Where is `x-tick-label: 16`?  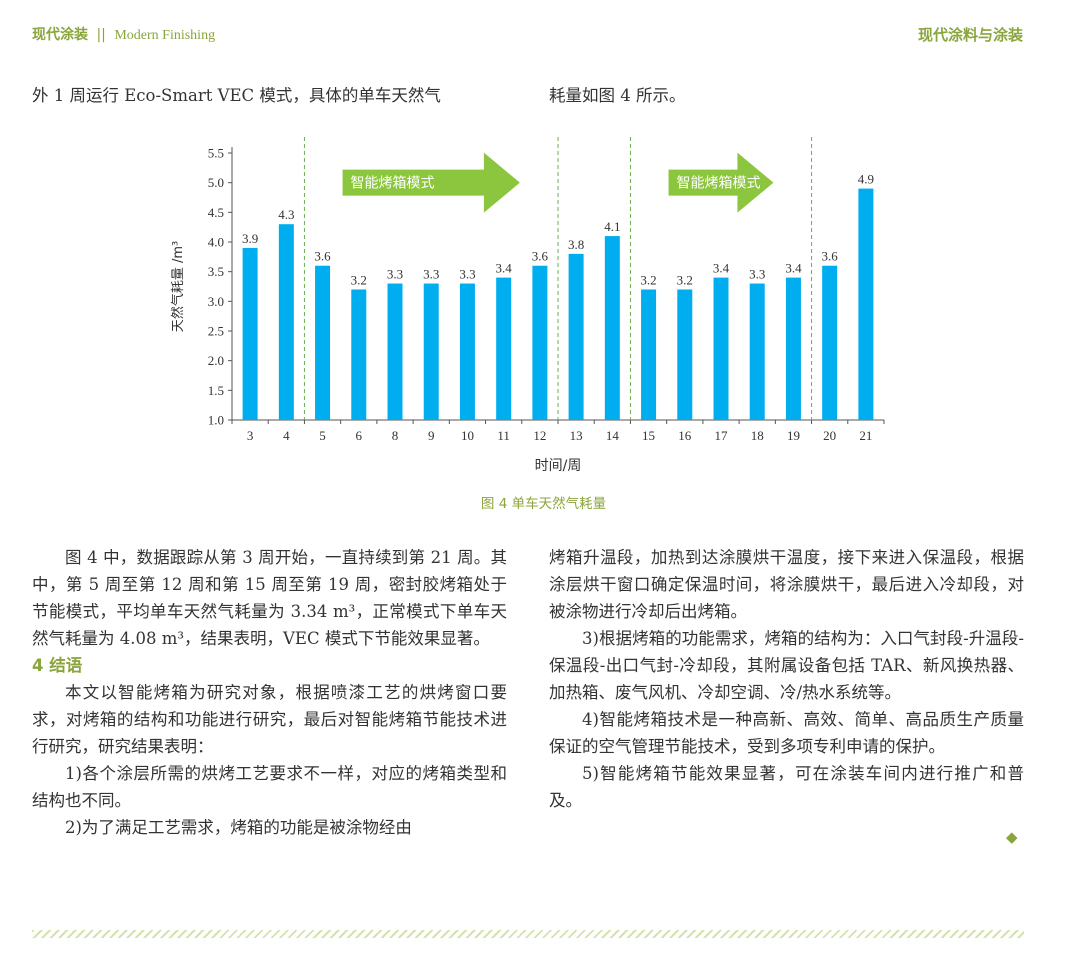 x-tick-label: 16 is located at coordinates (685, 435).